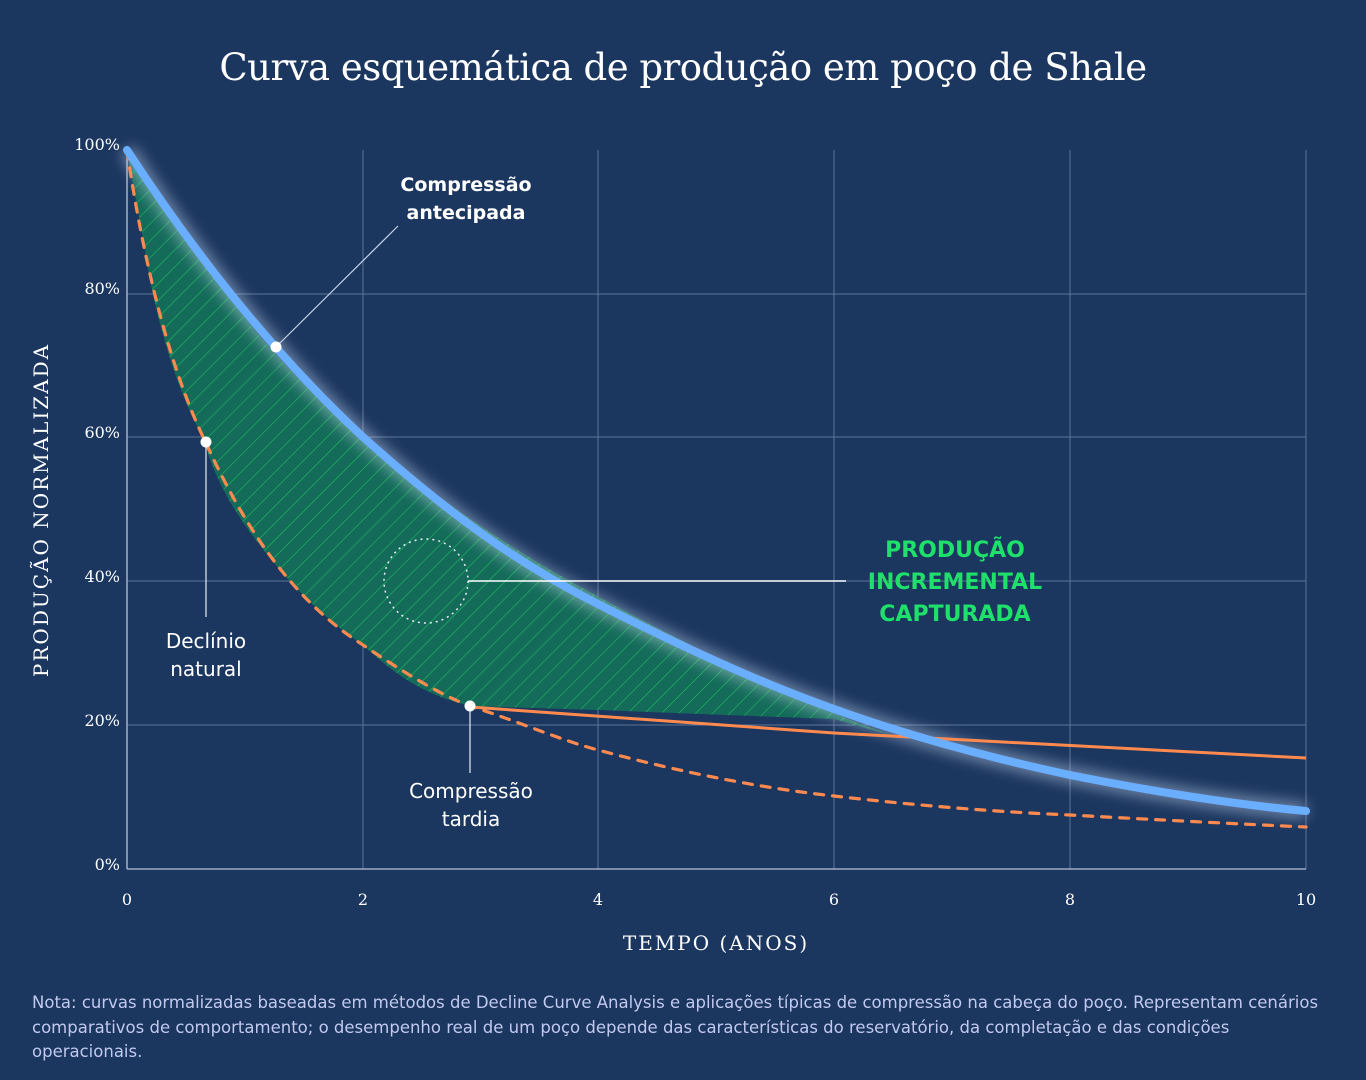 This screenshot has height=1080, width=1366. Describe the element at coordinates (276, 347) in the screenshot. I see `early-compression-marker` at that location.